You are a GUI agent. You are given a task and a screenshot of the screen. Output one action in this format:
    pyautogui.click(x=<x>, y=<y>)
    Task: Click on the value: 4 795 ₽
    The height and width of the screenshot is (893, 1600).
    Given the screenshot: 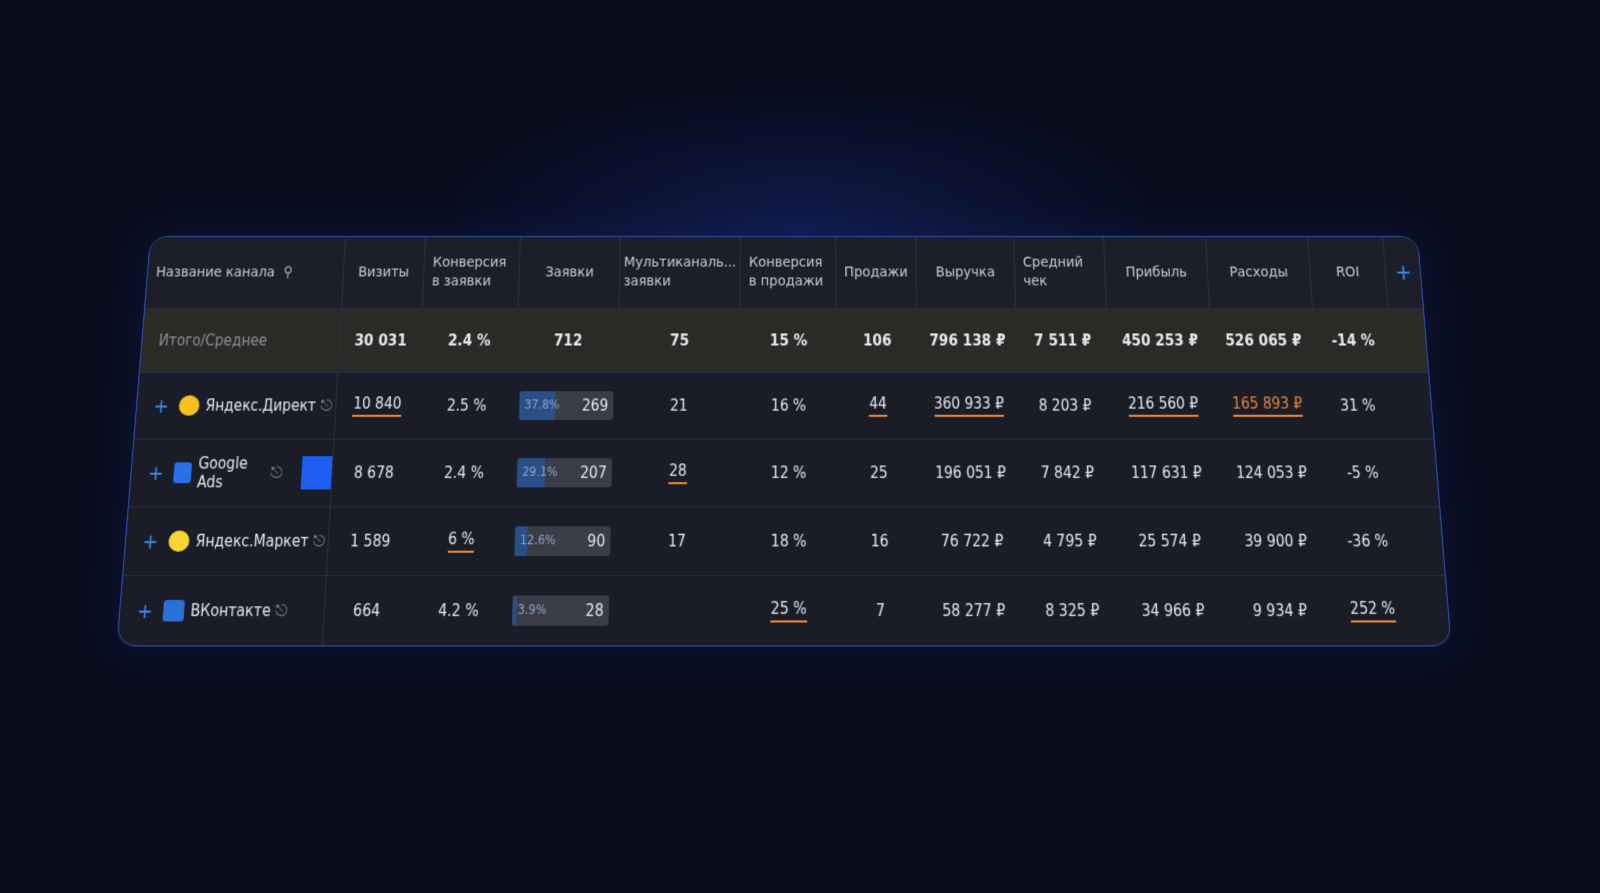 What is the action you would take?
    pyautogui.click(x=1070, y=541)
    